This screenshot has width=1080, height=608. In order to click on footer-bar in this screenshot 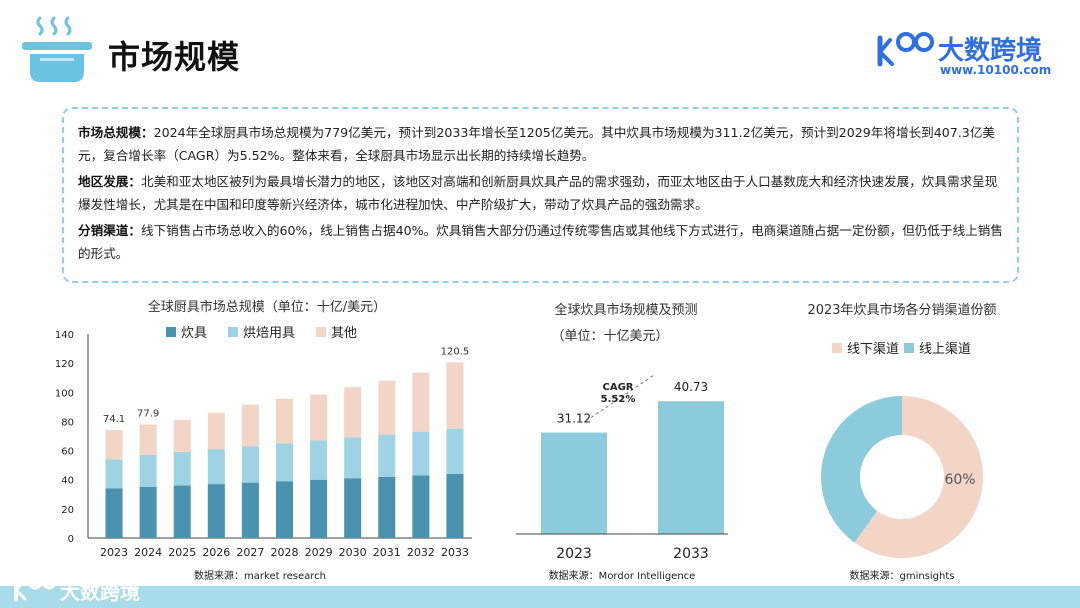, I will do `click(540, 597)`.